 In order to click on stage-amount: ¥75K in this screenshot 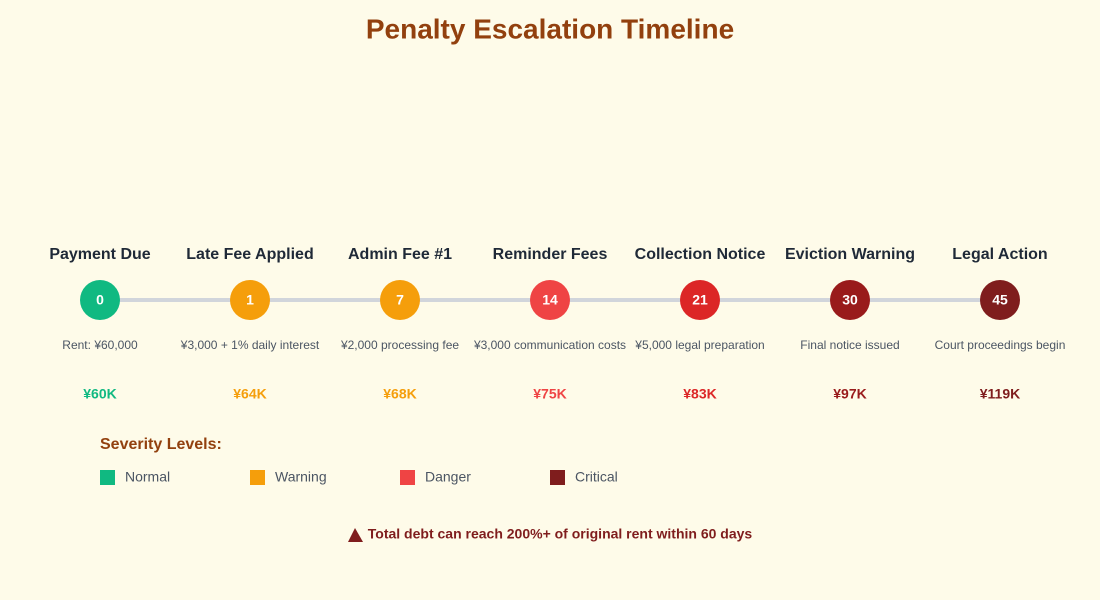, I will do `click(549, 394)`.